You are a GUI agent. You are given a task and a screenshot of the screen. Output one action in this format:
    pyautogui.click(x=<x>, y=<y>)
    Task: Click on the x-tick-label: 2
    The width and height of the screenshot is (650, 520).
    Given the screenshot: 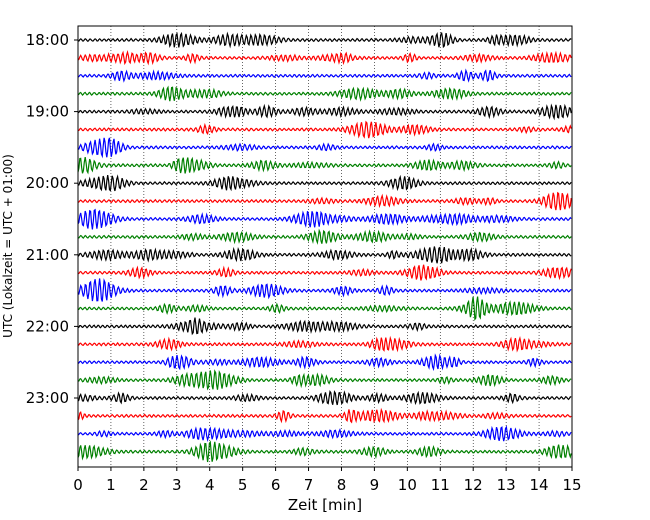 What is the action you would take?
    pyautogui.click(x=144, y=485)
    